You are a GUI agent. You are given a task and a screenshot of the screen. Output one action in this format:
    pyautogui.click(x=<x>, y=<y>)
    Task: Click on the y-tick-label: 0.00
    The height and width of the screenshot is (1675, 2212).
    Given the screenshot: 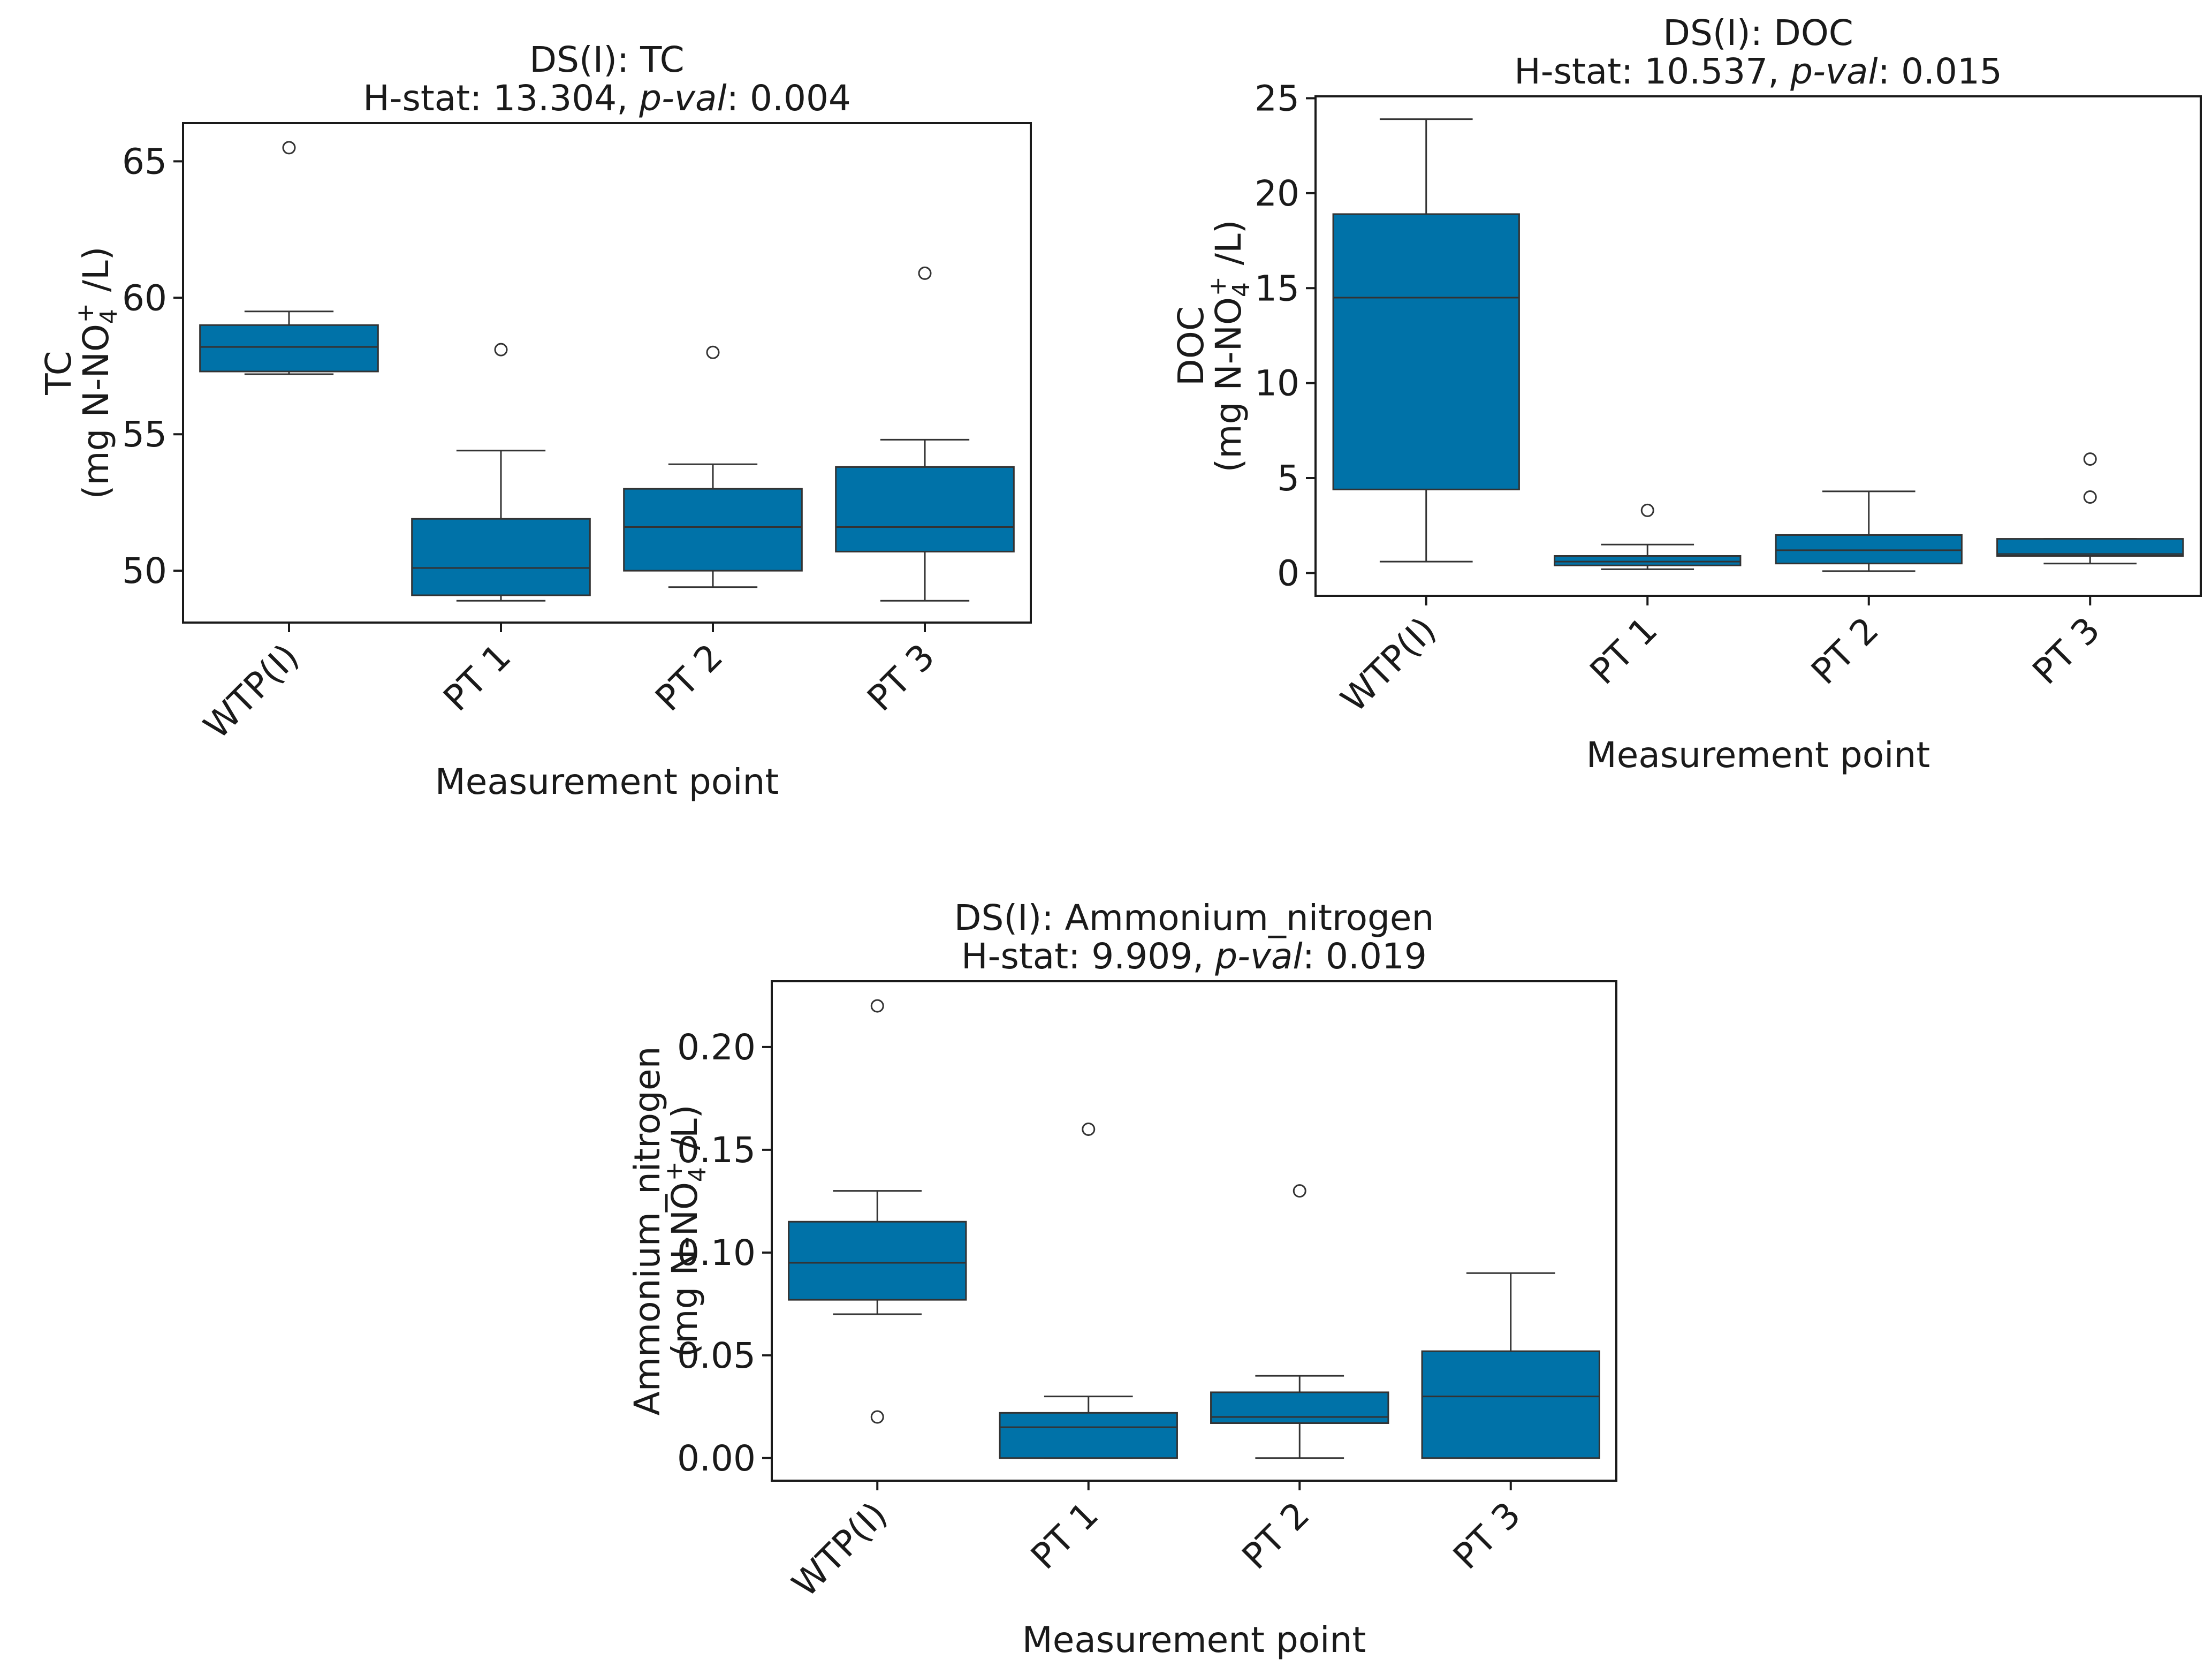 What is the action you would take?
    pyautogui.click(x=716, y=1458)
    